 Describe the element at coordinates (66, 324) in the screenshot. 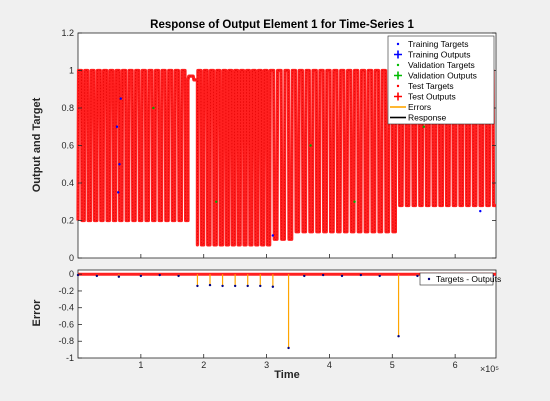

I see `error-y-tick-label: -0.6` at that location.